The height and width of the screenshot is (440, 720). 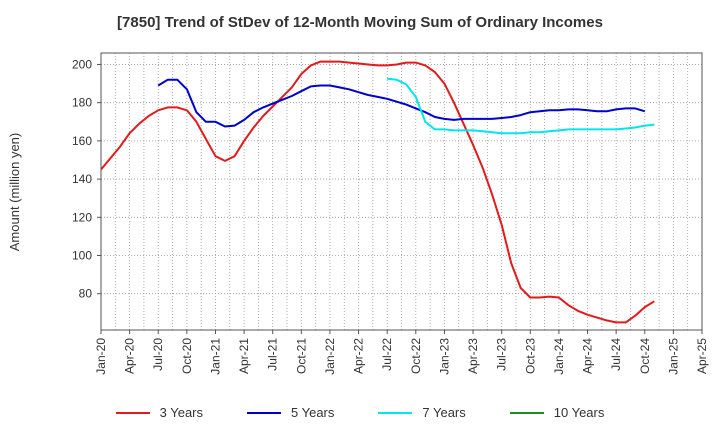 What do you see at coordinates (444, 412) in the screenshot?
I see `legend-label: 7 Years` at bounding box center [444, 412].